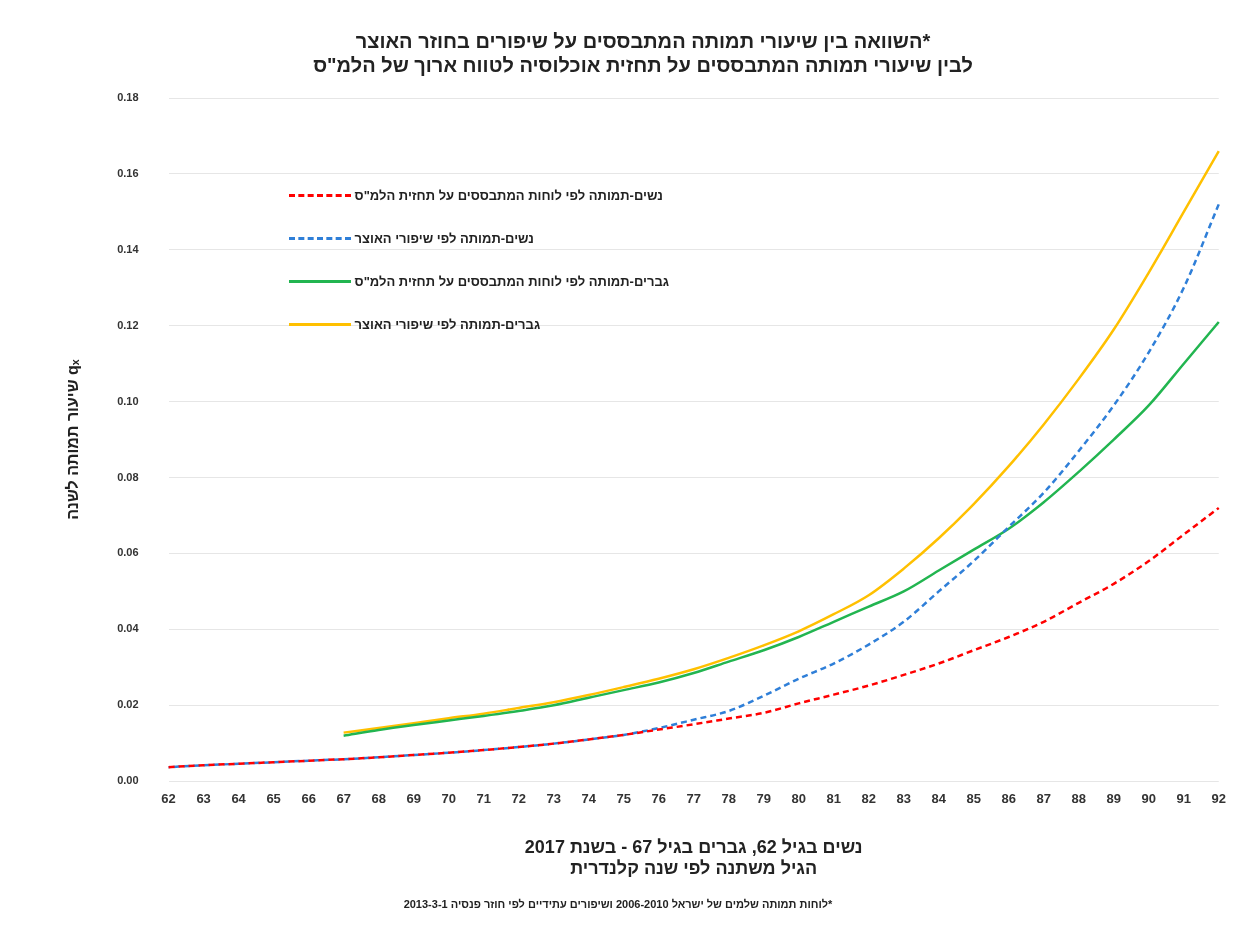 This screenshot has height=934, width=1236. I want to click on x-tick-label: 69, so click(413, 798).